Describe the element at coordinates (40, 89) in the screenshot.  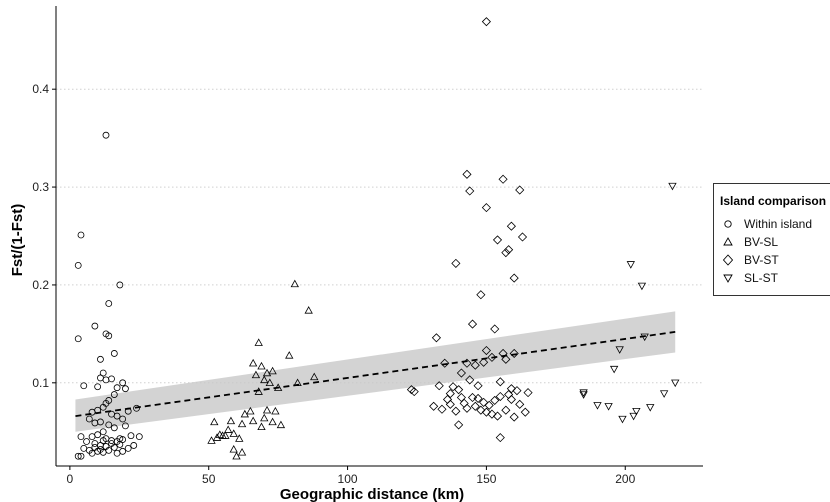
I see `y-tick-label: 0.4` at that location.